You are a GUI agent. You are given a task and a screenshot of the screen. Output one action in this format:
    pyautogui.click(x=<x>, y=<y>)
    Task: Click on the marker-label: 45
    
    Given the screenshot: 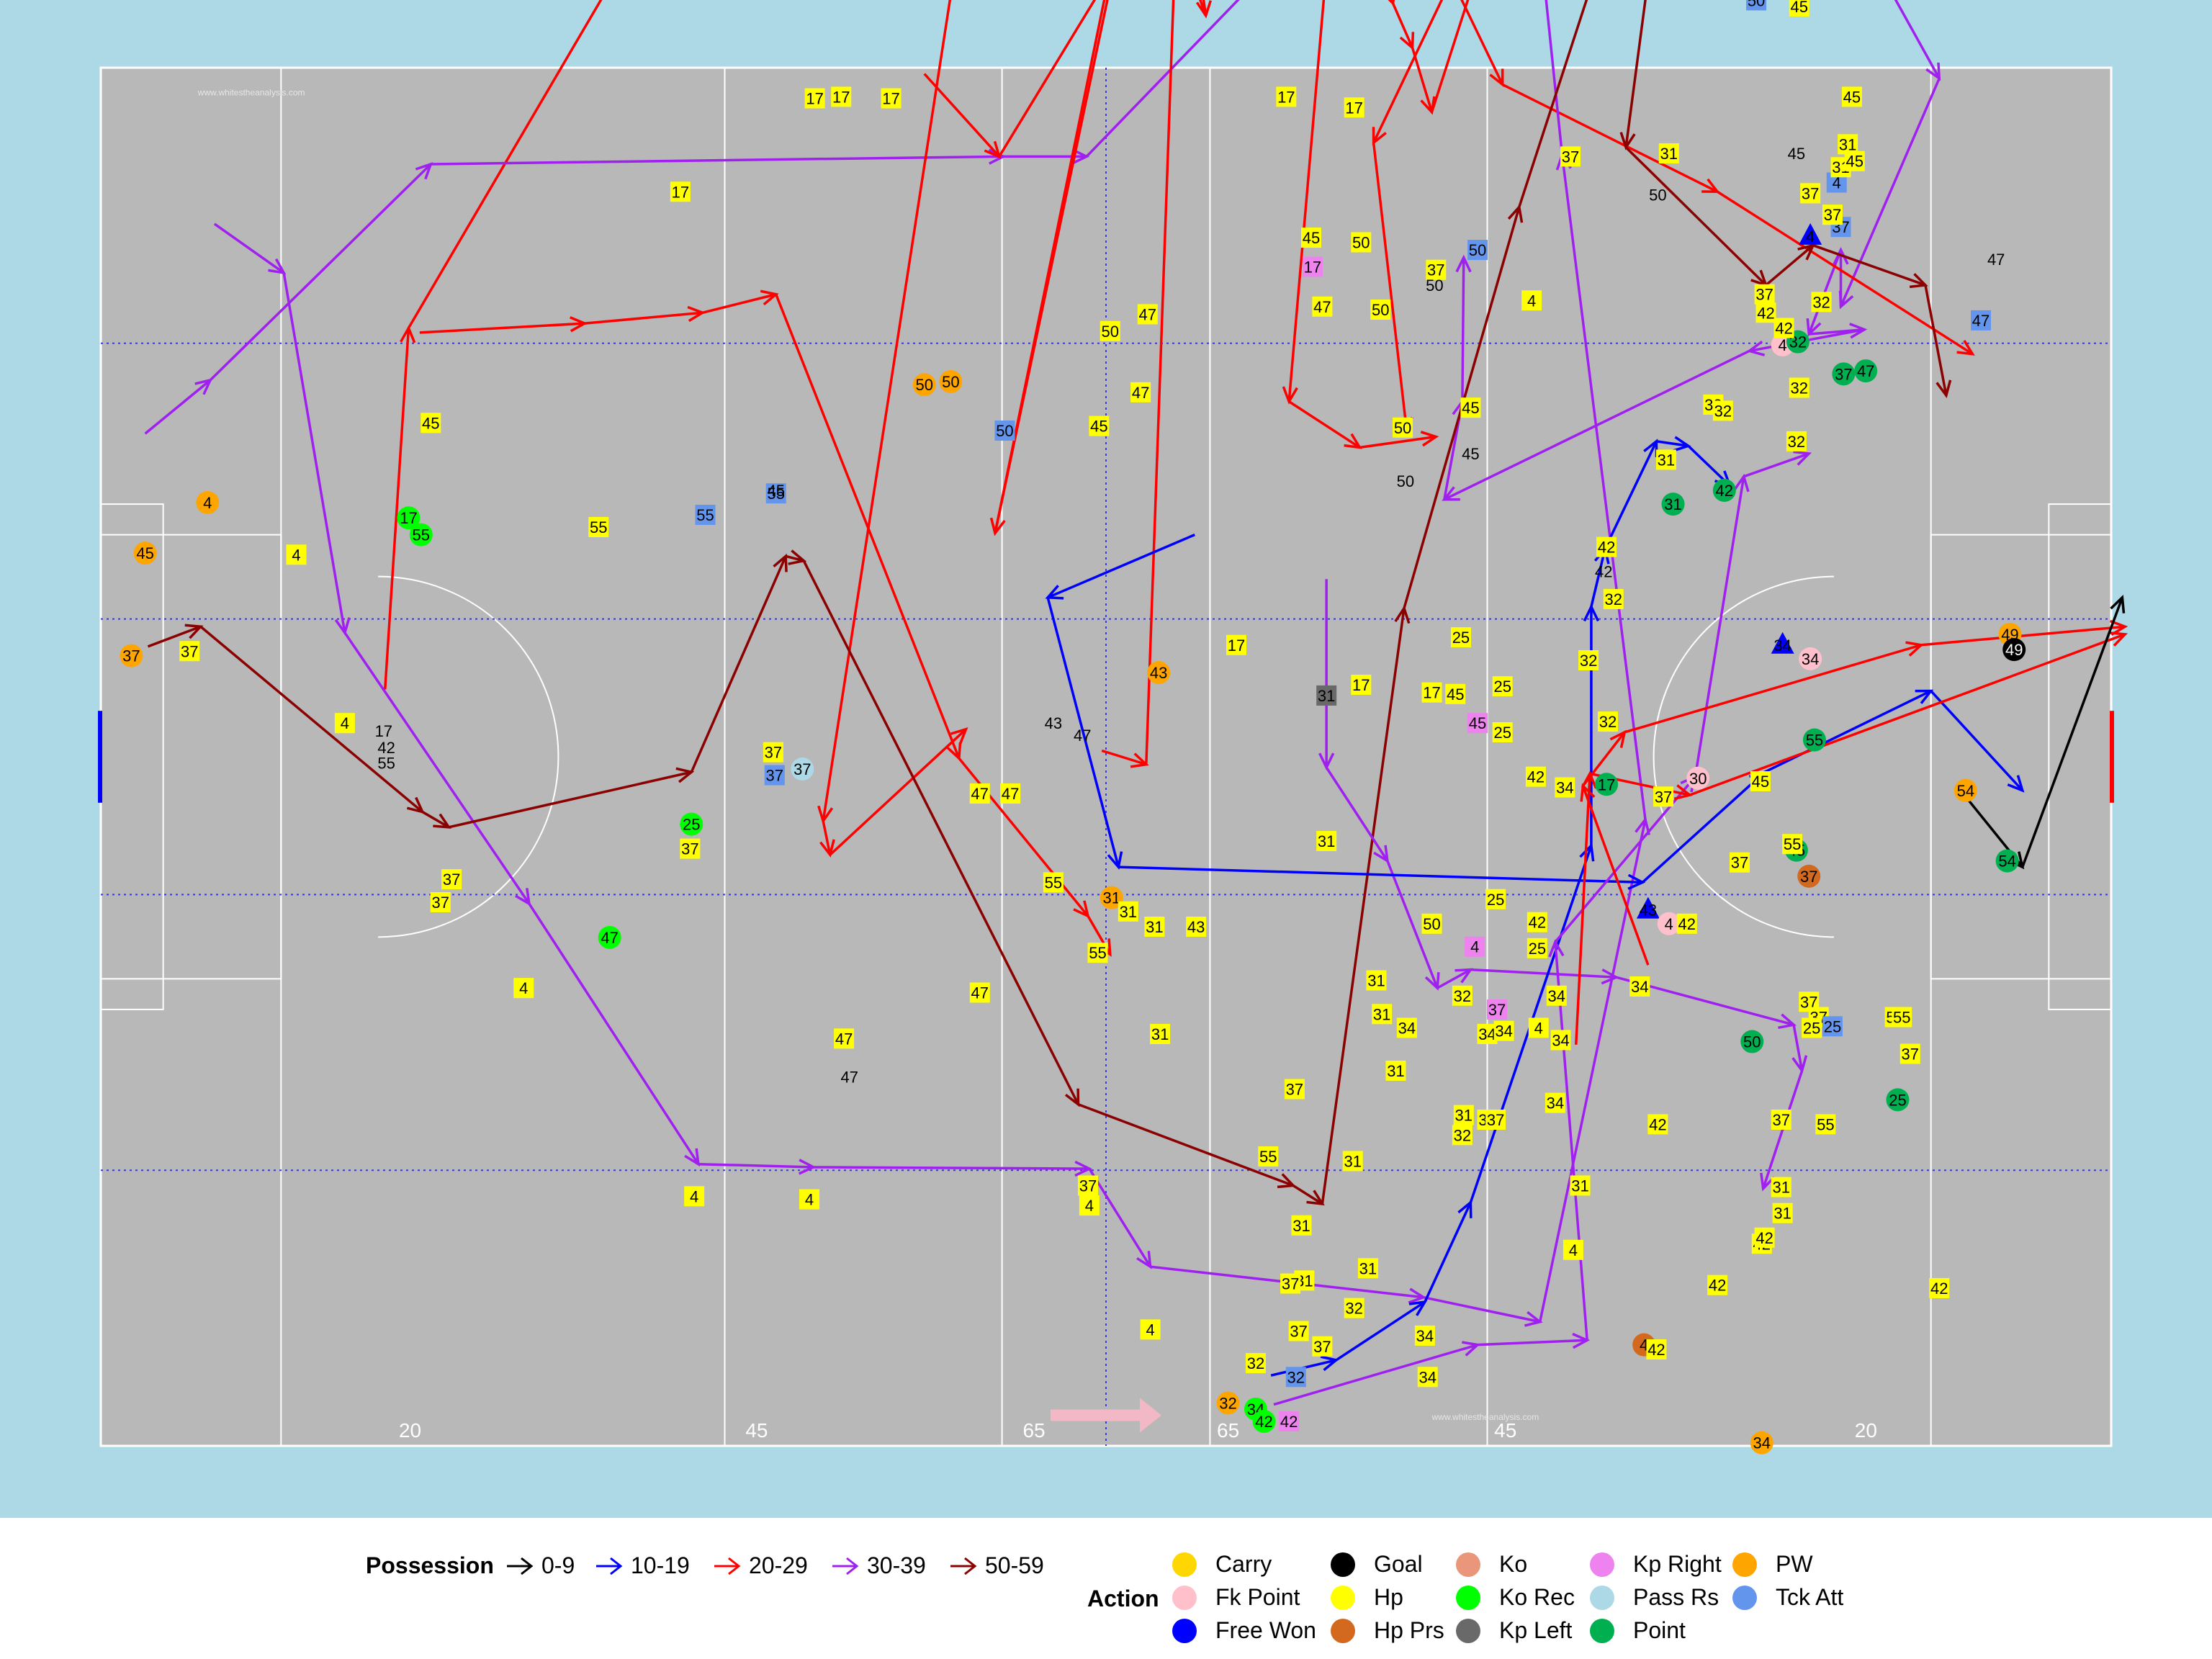 What is the action you would take?
    pyautogui.click(x=1478, y=723)
    